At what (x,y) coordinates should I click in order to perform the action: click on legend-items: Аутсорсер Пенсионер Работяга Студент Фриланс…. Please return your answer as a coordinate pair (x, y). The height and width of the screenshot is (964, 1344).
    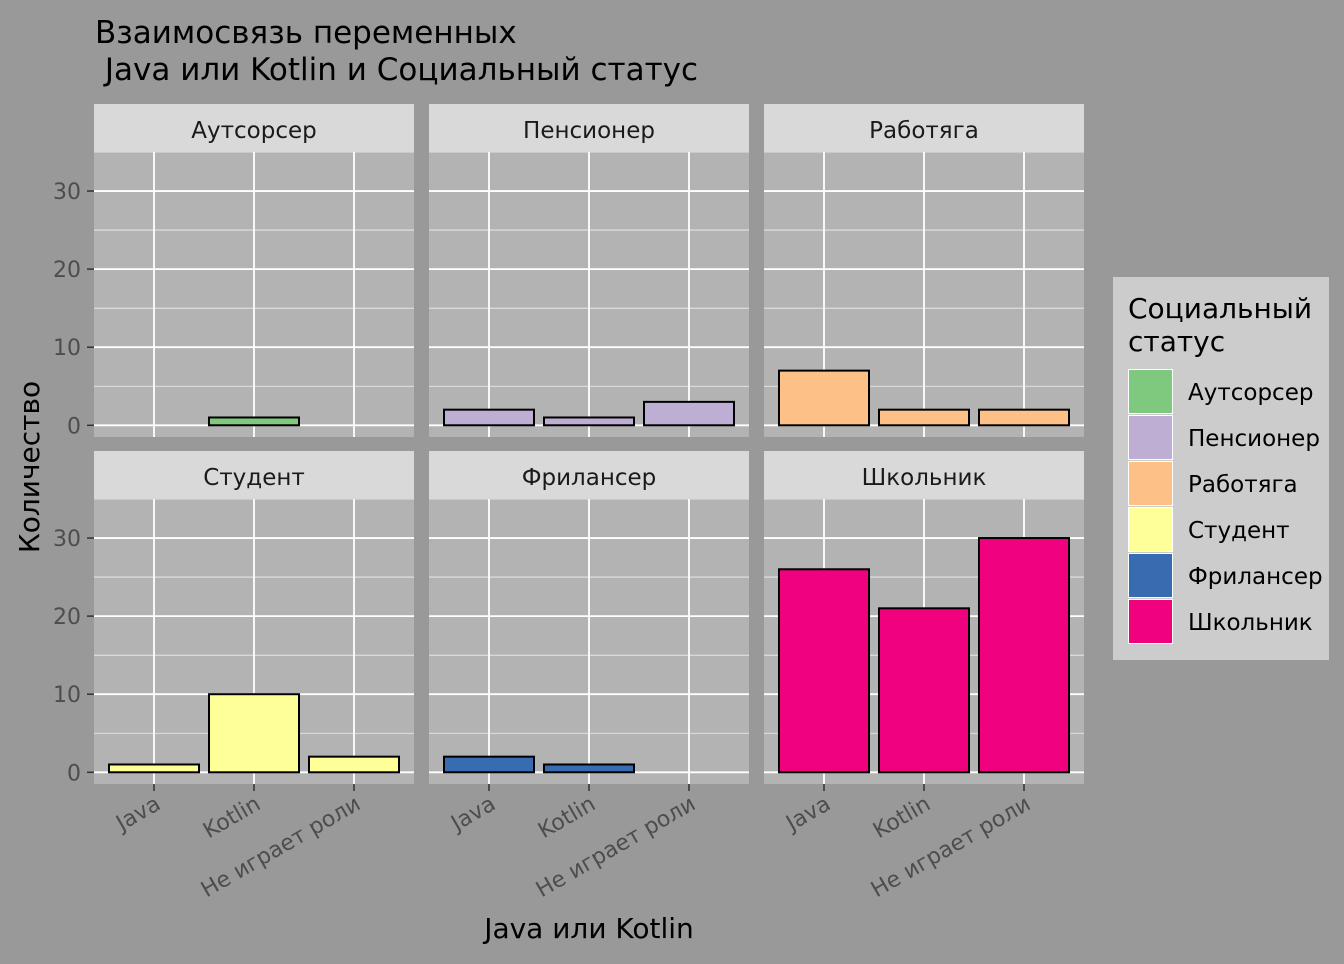
    Looking at the image, I should click on (1225, 506).